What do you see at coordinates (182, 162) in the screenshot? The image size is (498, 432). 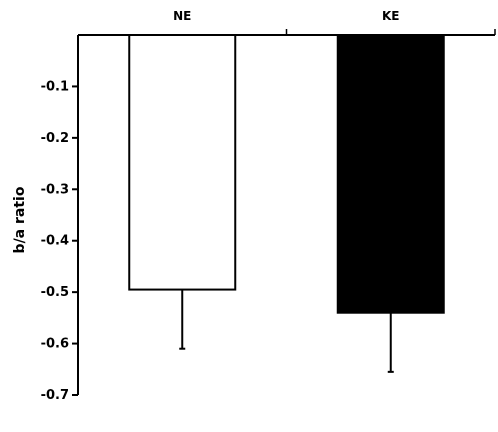 I see `bar-ne` at bounding box center [182, 162].